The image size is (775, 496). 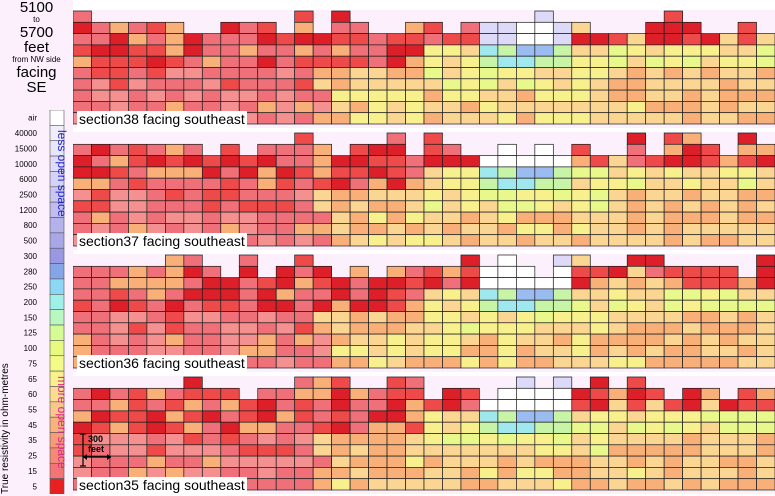 What do you see at coordinates (26, 133) in the screenshot?
I see `legend-label: 40000` at bounding box center [26, 133].